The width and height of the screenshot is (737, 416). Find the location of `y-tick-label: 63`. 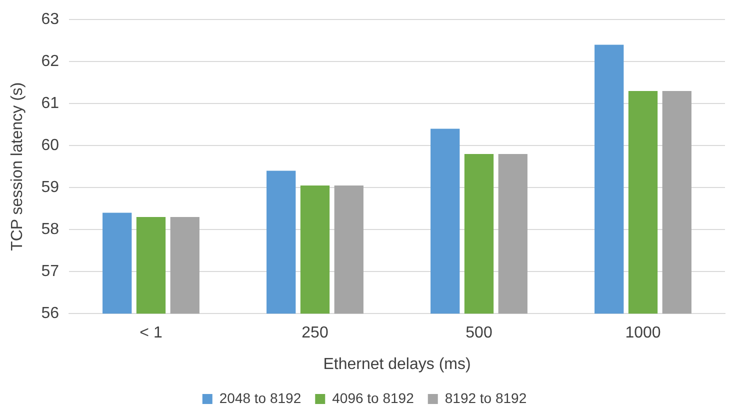

y-tick-label: 63 is located at coordinates (50, 19).